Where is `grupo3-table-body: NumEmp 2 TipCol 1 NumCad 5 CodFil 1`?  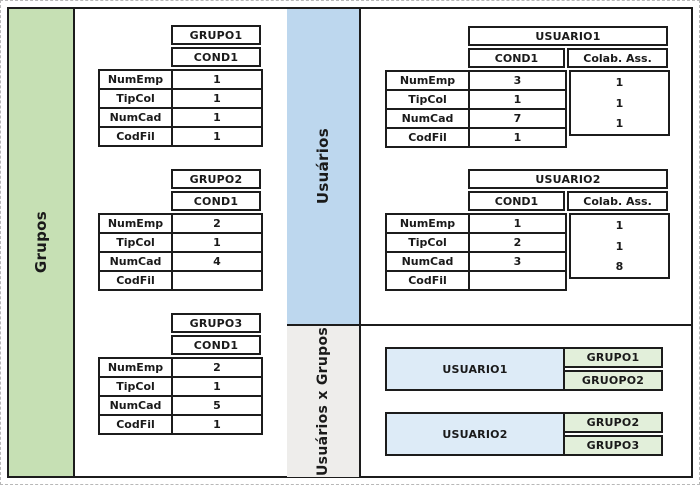 grupo3-table-body: NumEmp 2 TipCol 1 NumCad 5 CodFil 1 is located at coordinates (180, 396).